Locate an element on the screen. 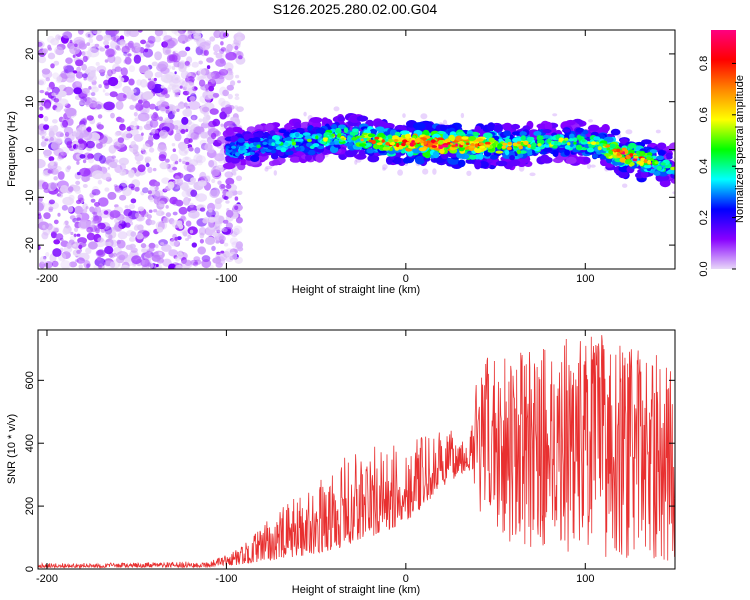 This screenshot has height=600, width=750. snr-x-label: Height of straight line (km) is located at coordinates (356, 590).